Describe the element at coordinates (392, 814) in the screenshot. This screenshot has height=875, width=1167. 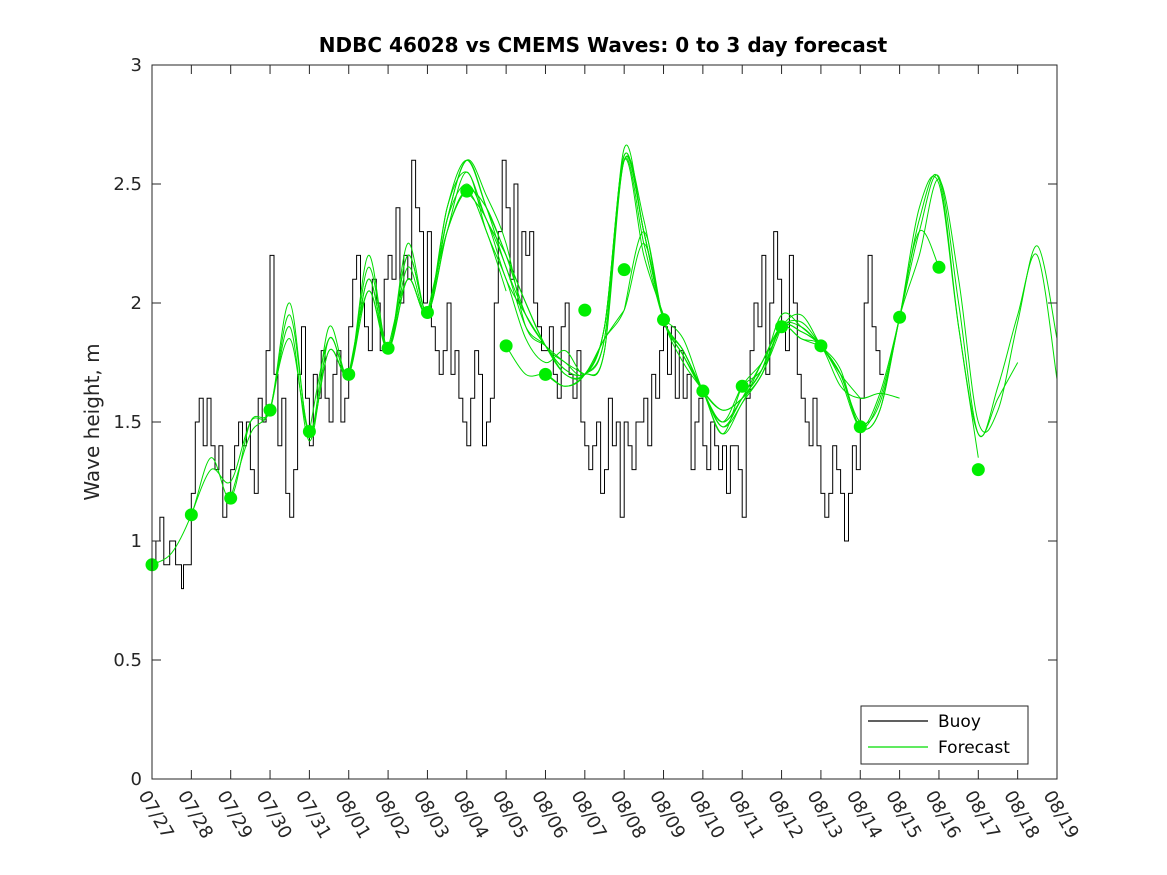
I see `x-tick-label: 08/02` at that location.